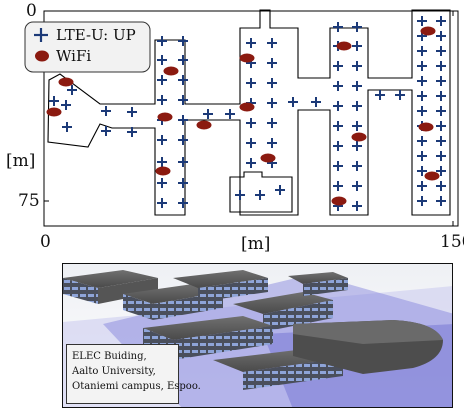 The height and width of the screenshot is (411, 464). What do you see at coordinates (45, 242) in the screenshot?
I see `x-tick-0: 0` at bounding box center [45, 242].